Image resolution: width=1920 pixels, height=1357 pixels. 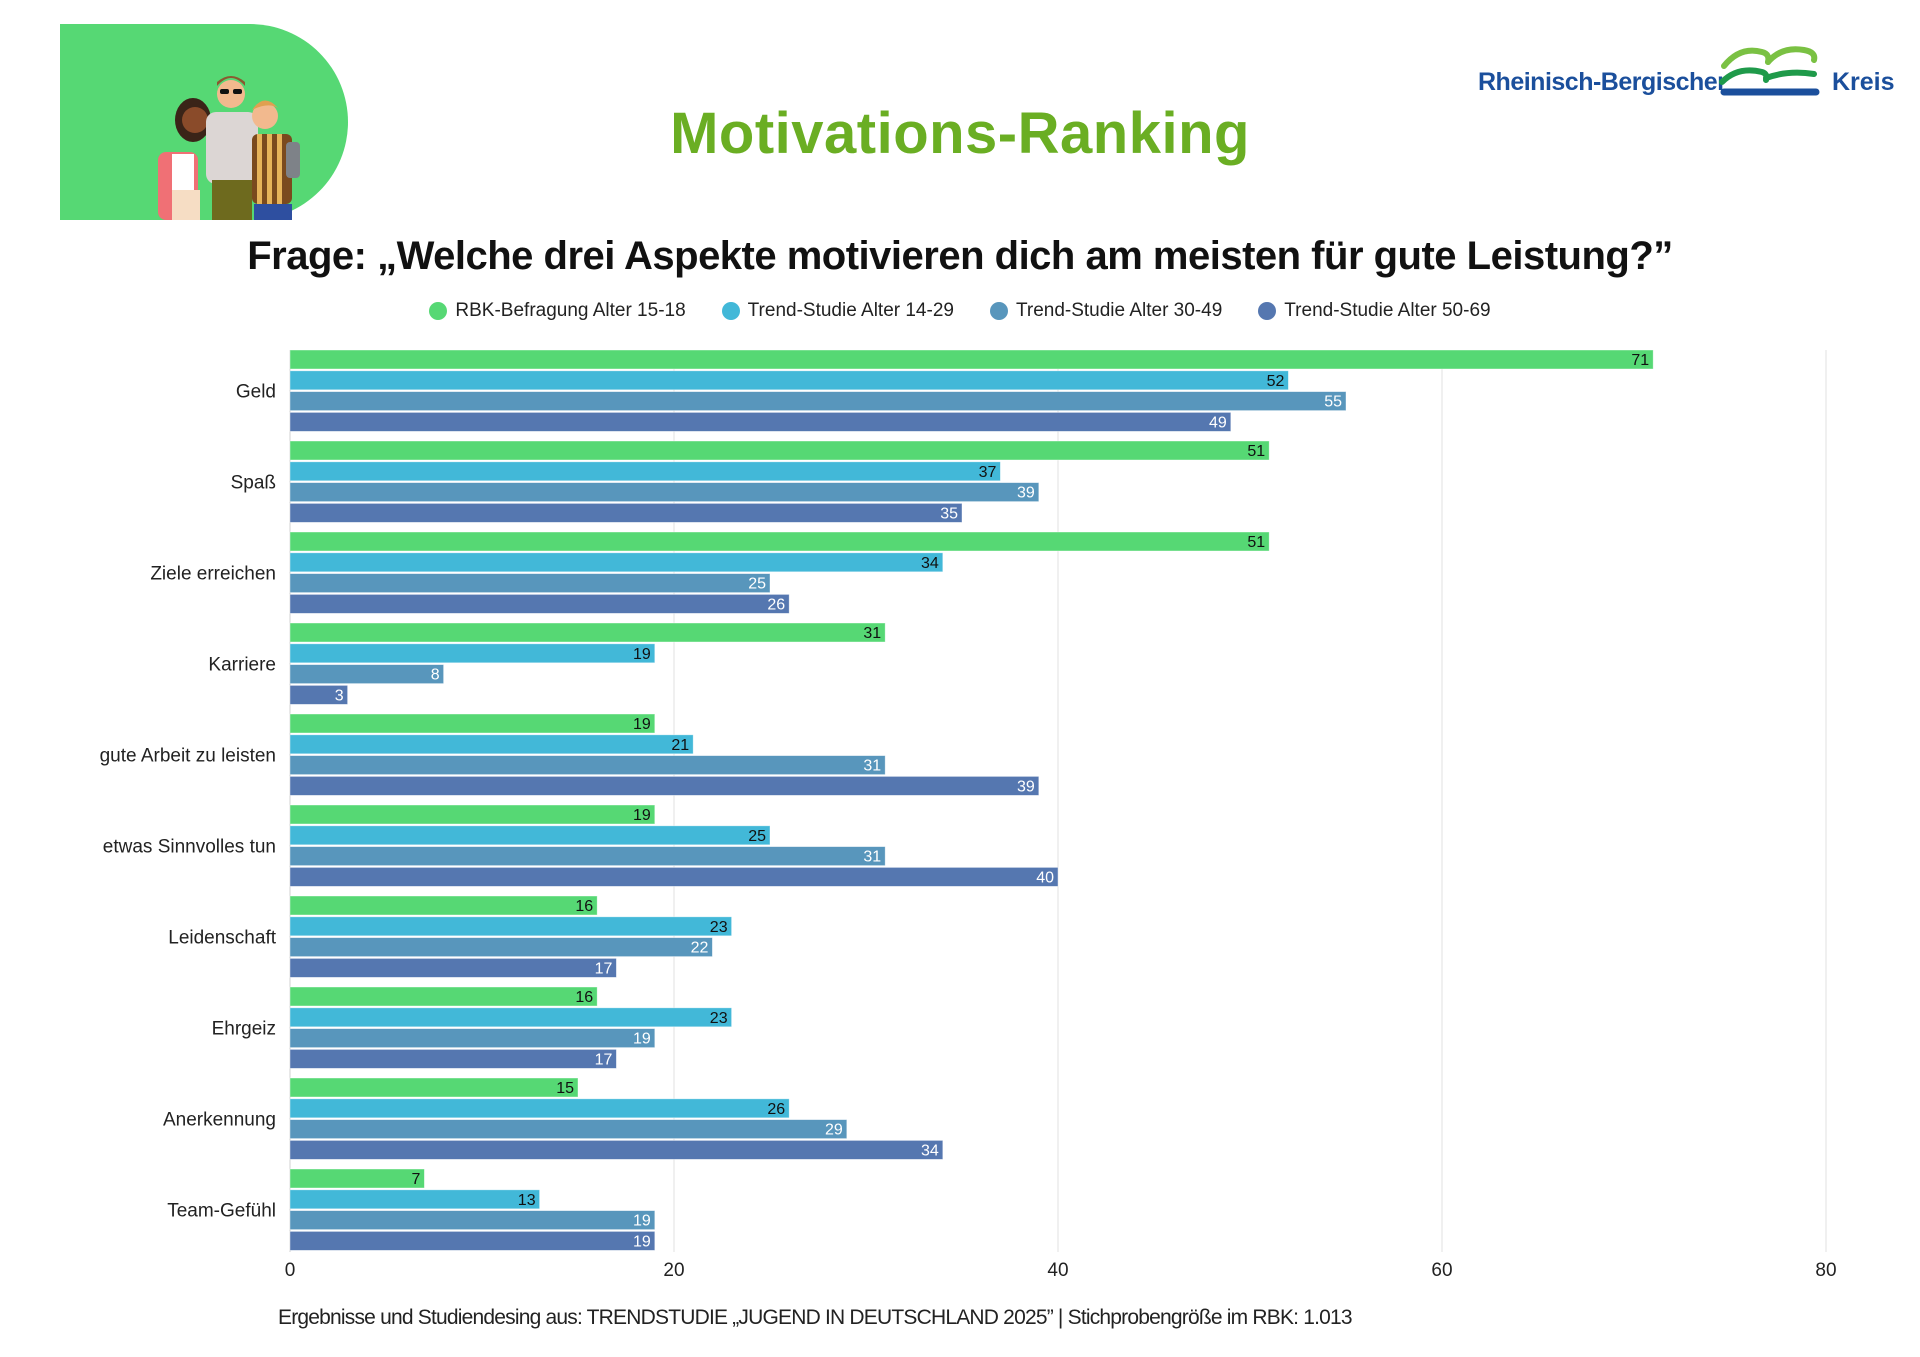 What do you see at coordinates (949, 513) in the screenshot?
I see `bar-value-label: 35` at bounding box center [949, 513].